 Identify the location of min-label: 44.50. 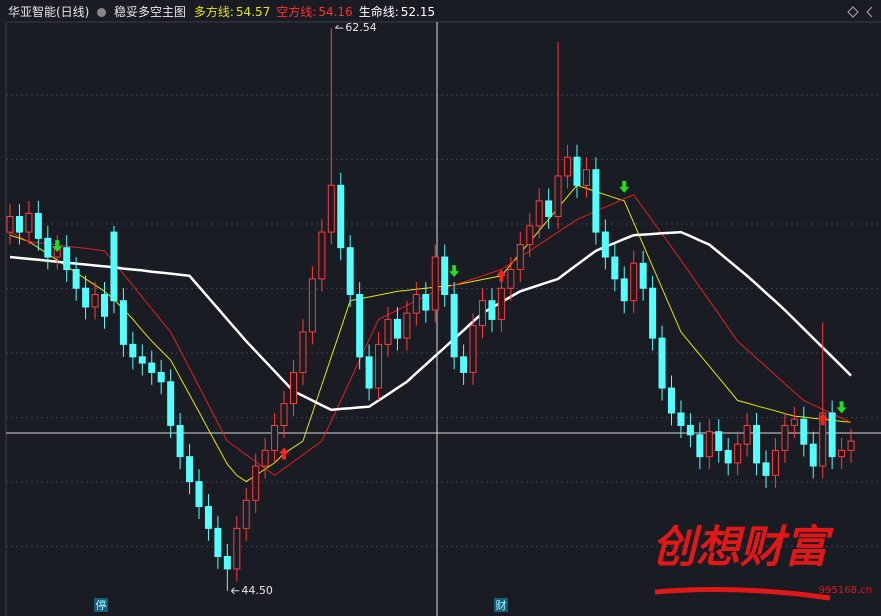
(257, 590).